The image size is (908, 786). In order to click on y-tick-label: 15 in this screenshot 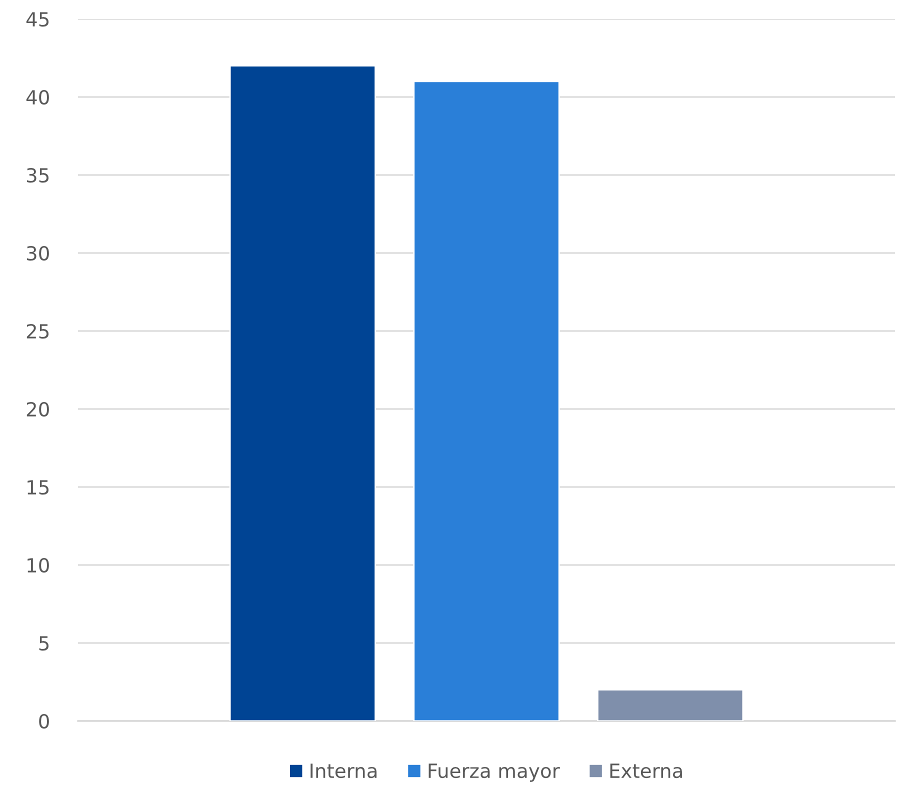, I will do `click(38, 487)`.